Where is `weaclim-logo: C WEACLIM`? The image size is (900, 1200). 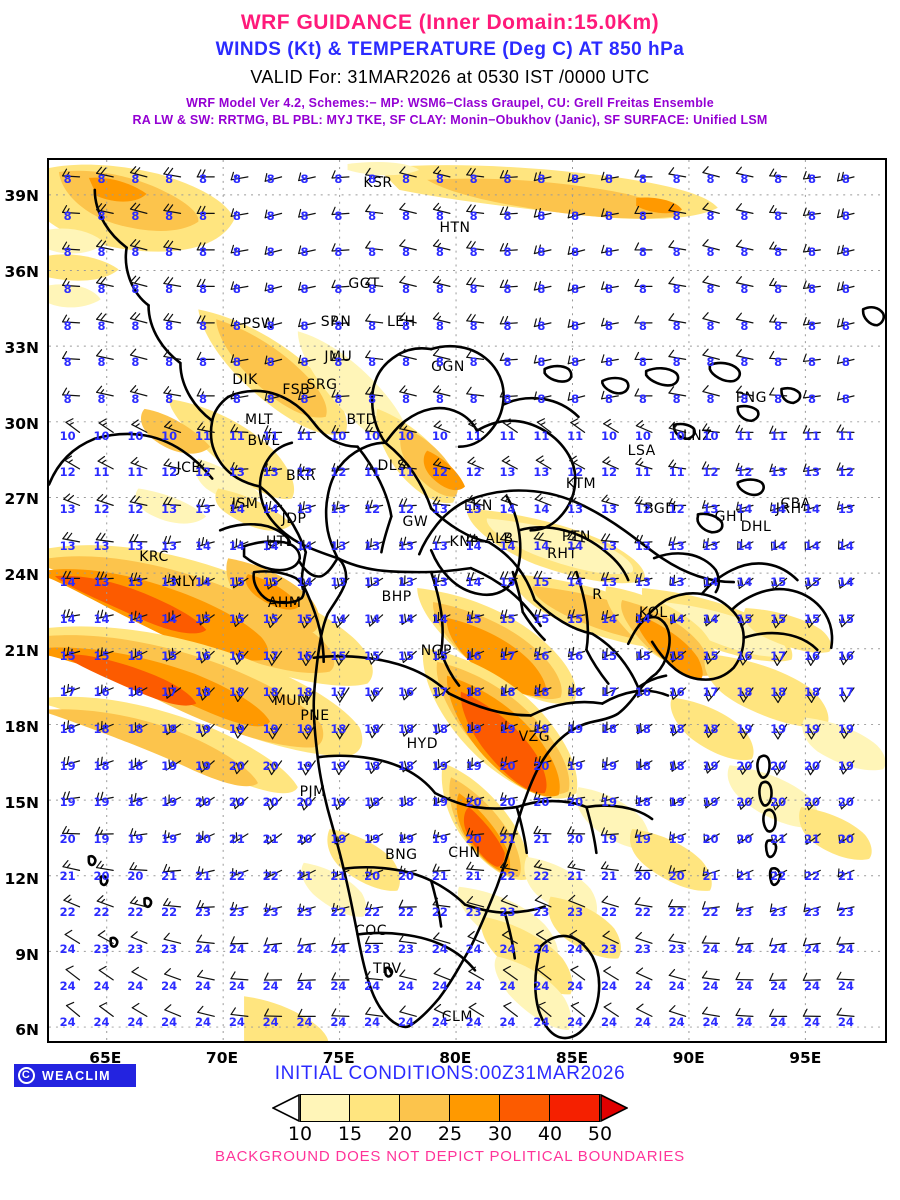
weaclim-logo: C WEACLIM is located at coordinates (75, 1075).